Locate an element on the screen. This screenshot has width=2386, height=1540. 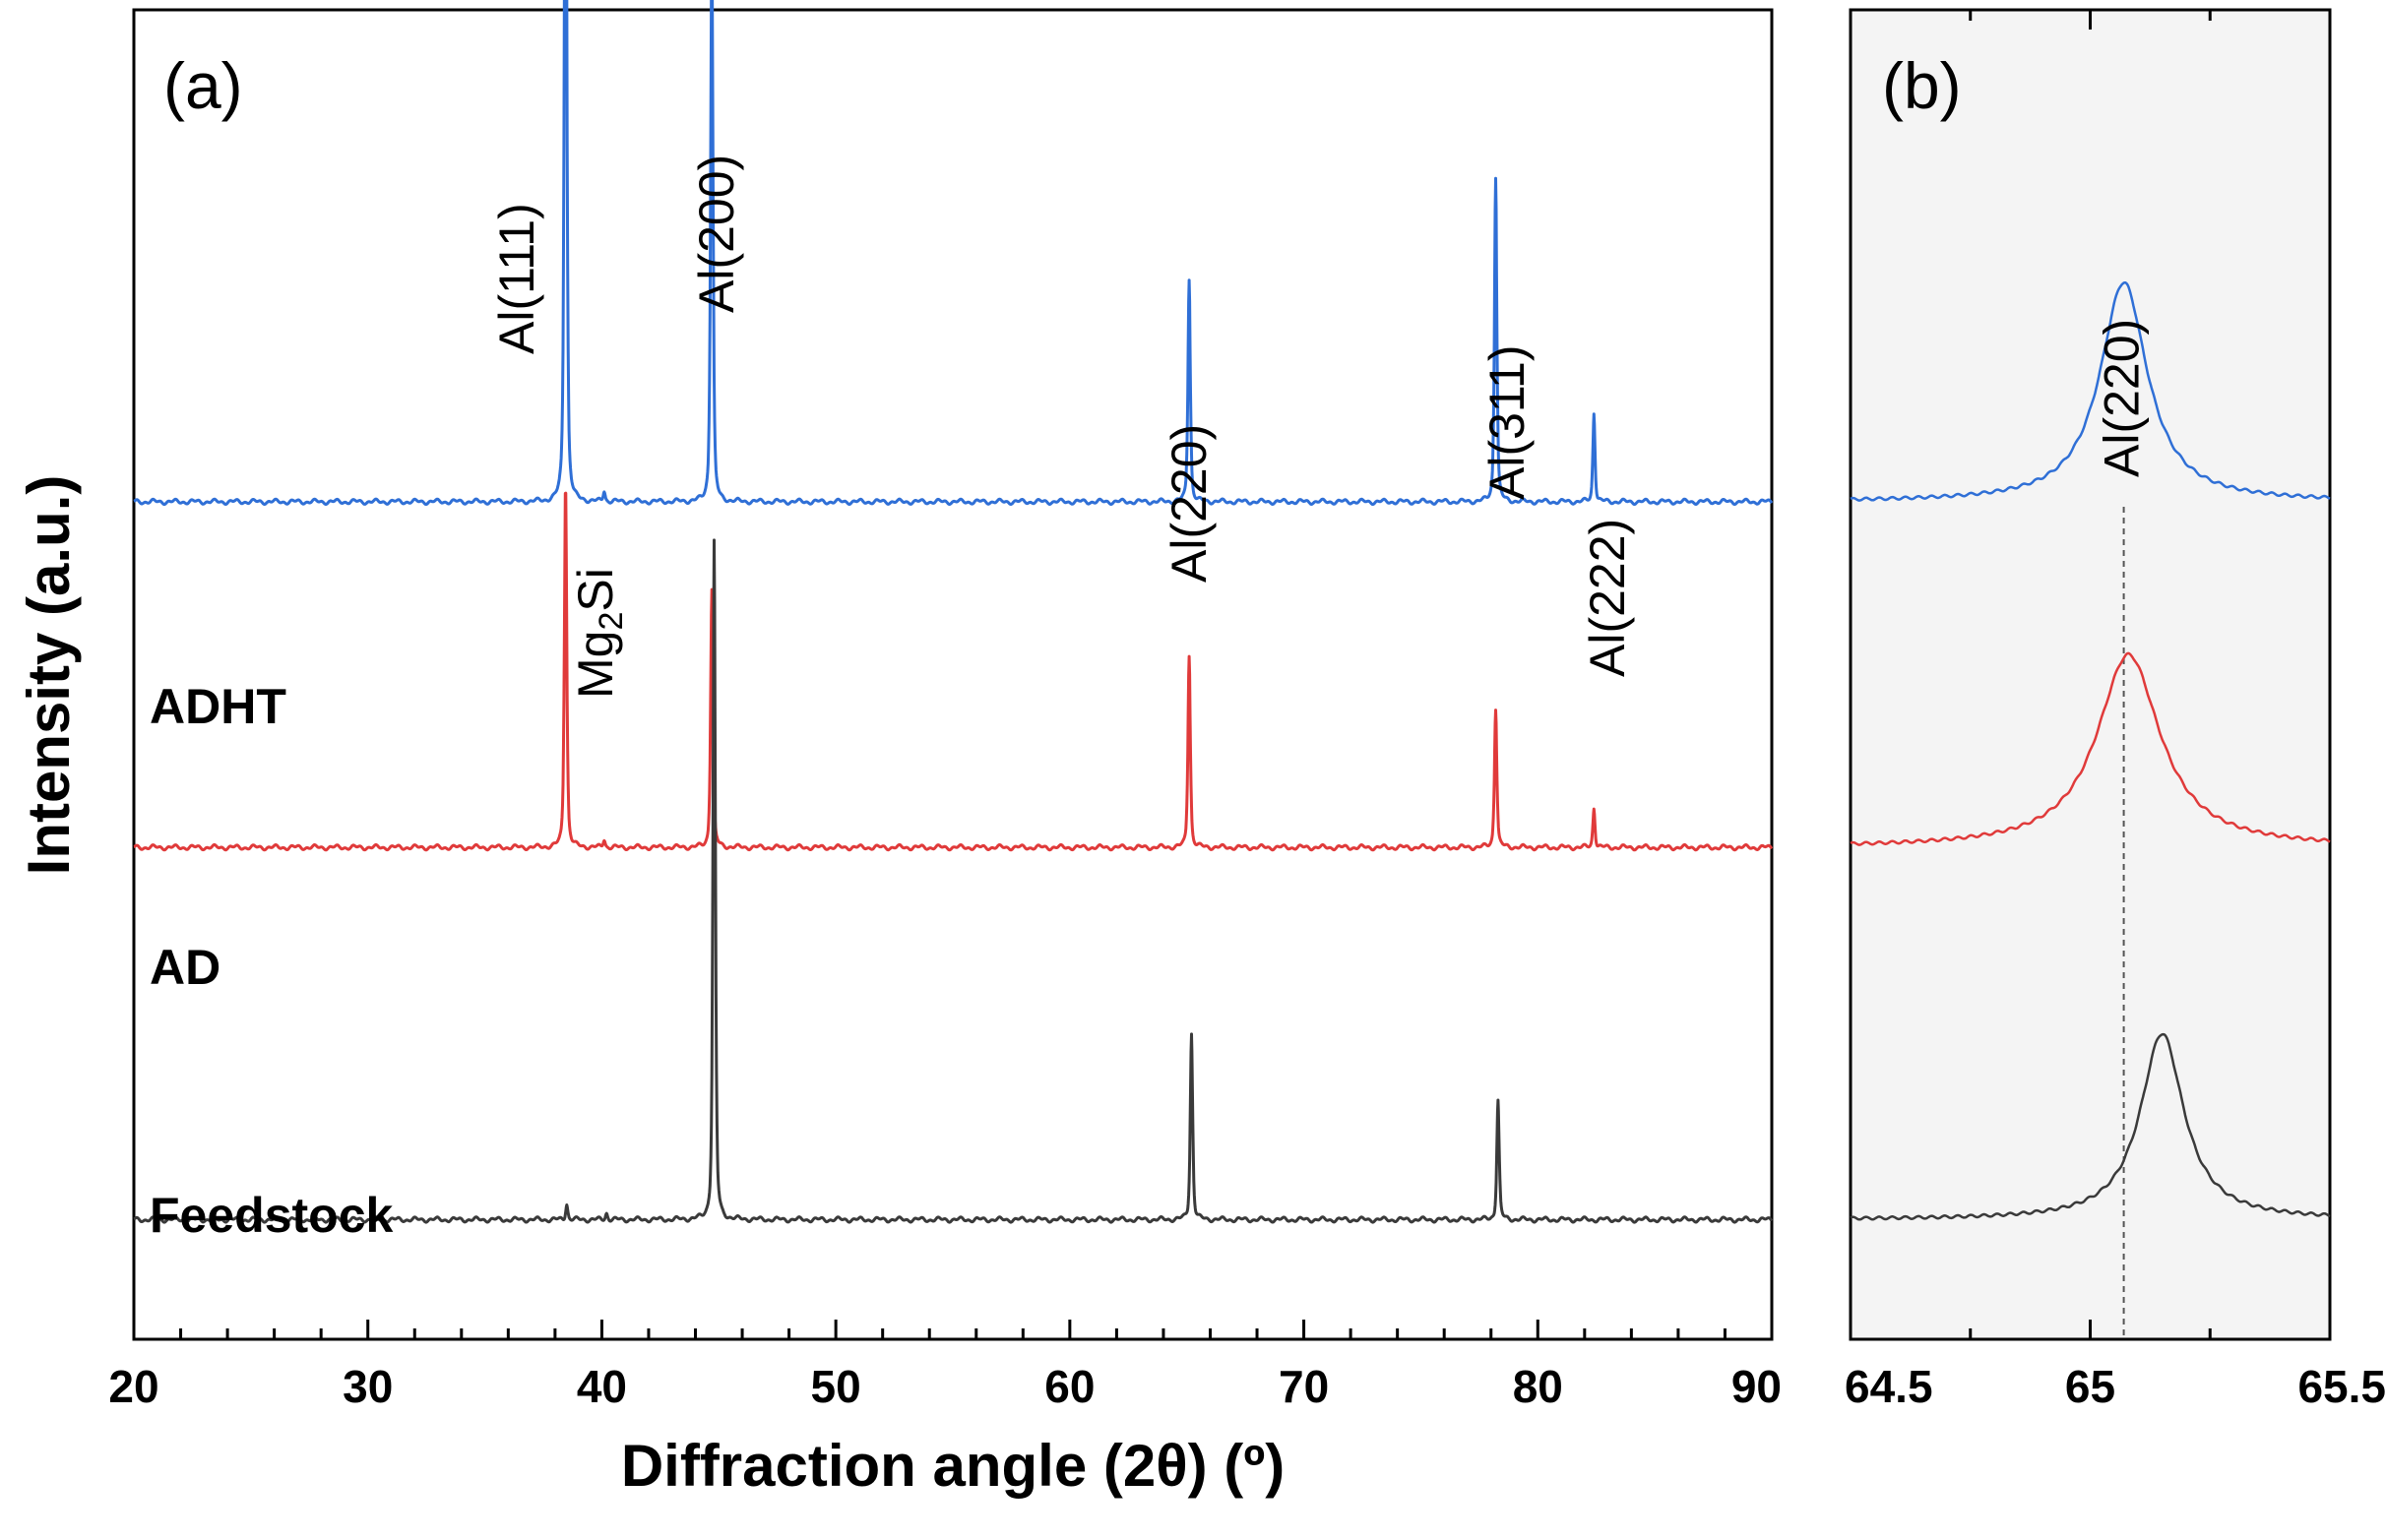
peak-label-mg2si: Mg2Si is located at coordinates (599, 633).